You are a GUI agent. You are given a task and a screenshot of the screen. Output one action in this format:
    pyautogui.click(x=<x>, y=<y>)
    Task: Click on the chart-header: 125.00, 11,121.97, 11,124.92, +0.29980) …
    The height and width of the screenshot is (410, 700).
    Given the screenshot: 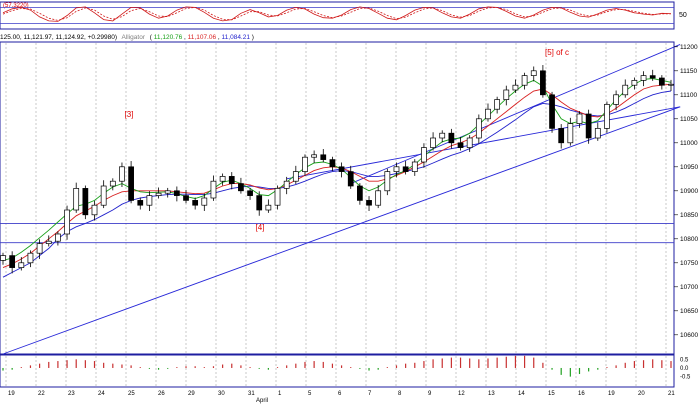 What is the action you would take?
    pyautogui.click(x=127, y=37)
    